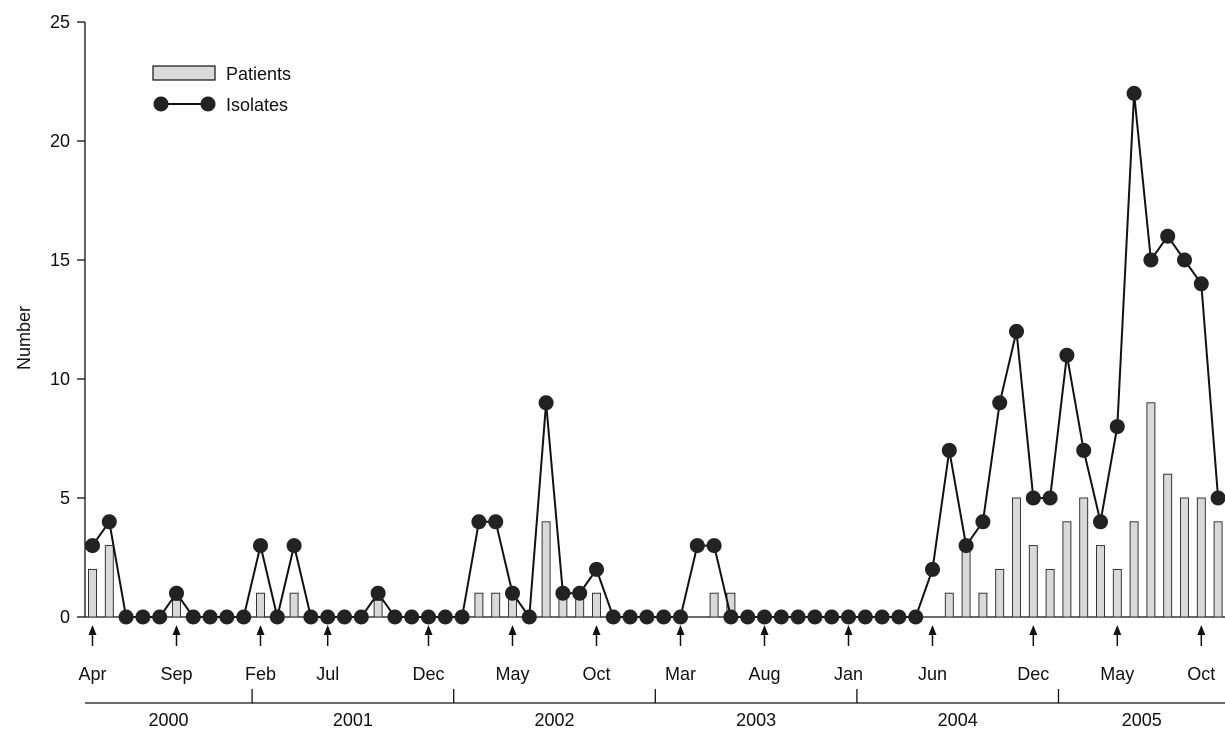 The image size is (1225, 730). I want to click on y-tick-label: 20, so click(60, 141).